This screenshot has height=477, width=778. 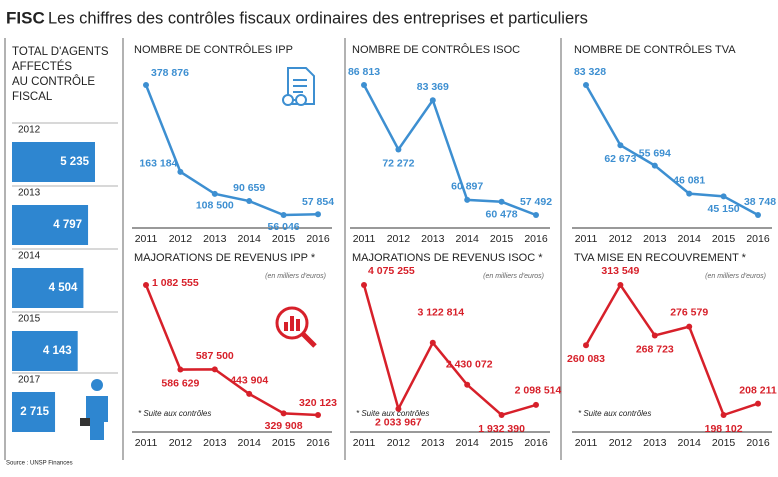 I want to click on category-label: 2012, so click(x=29, y=130).